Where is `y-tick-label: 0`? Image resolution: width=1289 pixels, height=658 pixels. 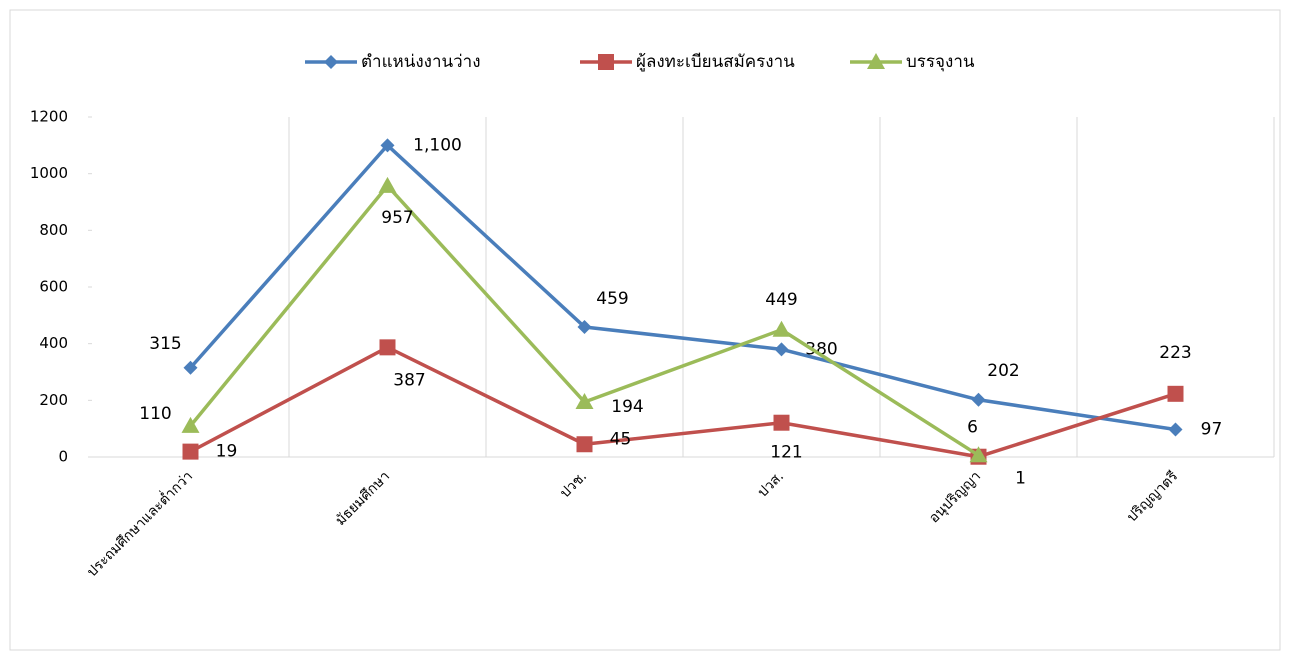 y-tick-label: 0 is located at coordinates (63, 457).